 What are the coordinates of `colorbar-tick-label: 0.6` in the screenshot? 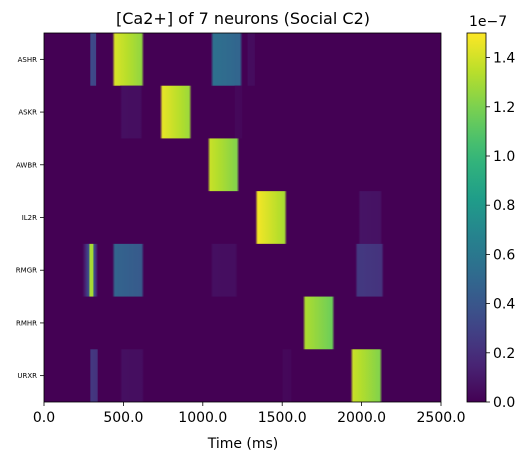 It's located at (504, 255).